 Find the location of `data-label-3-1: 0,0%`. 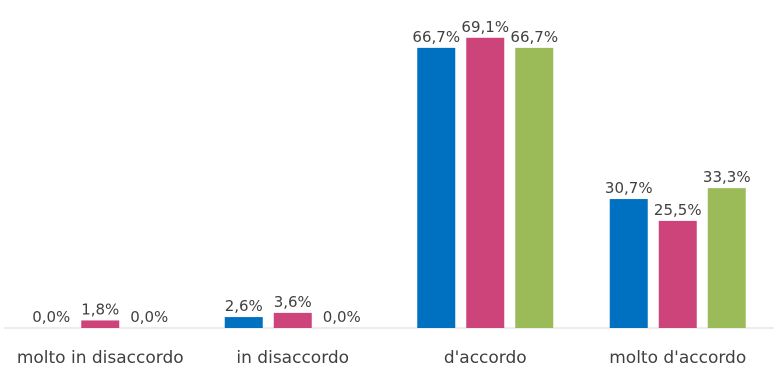

data-label-3-1: 0,0% is located at coordinates (149, 317).